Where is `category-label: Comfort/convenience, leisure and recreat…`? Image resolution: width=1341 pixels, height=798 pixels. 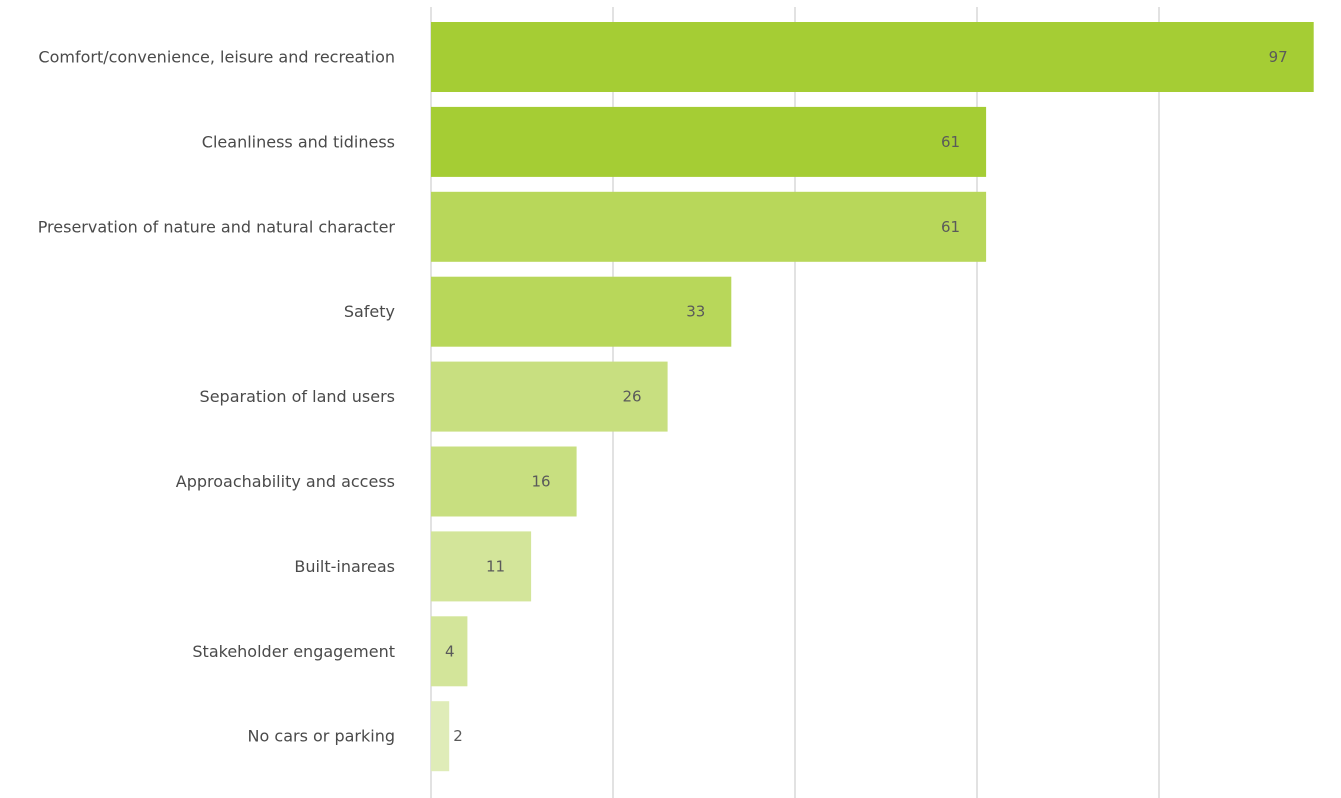 category-label: Comfort/convenience, leisure and recreat… is located at coordinates (216, 57).